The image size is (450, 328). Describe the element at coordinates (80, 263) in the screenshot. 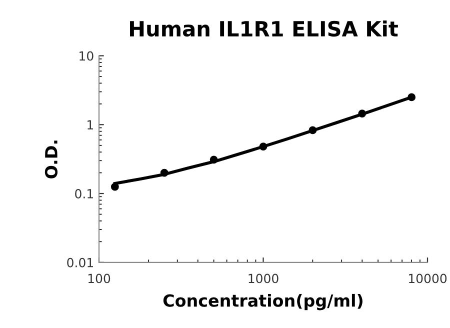

I see `y-tick-label: 0.01` at that location.